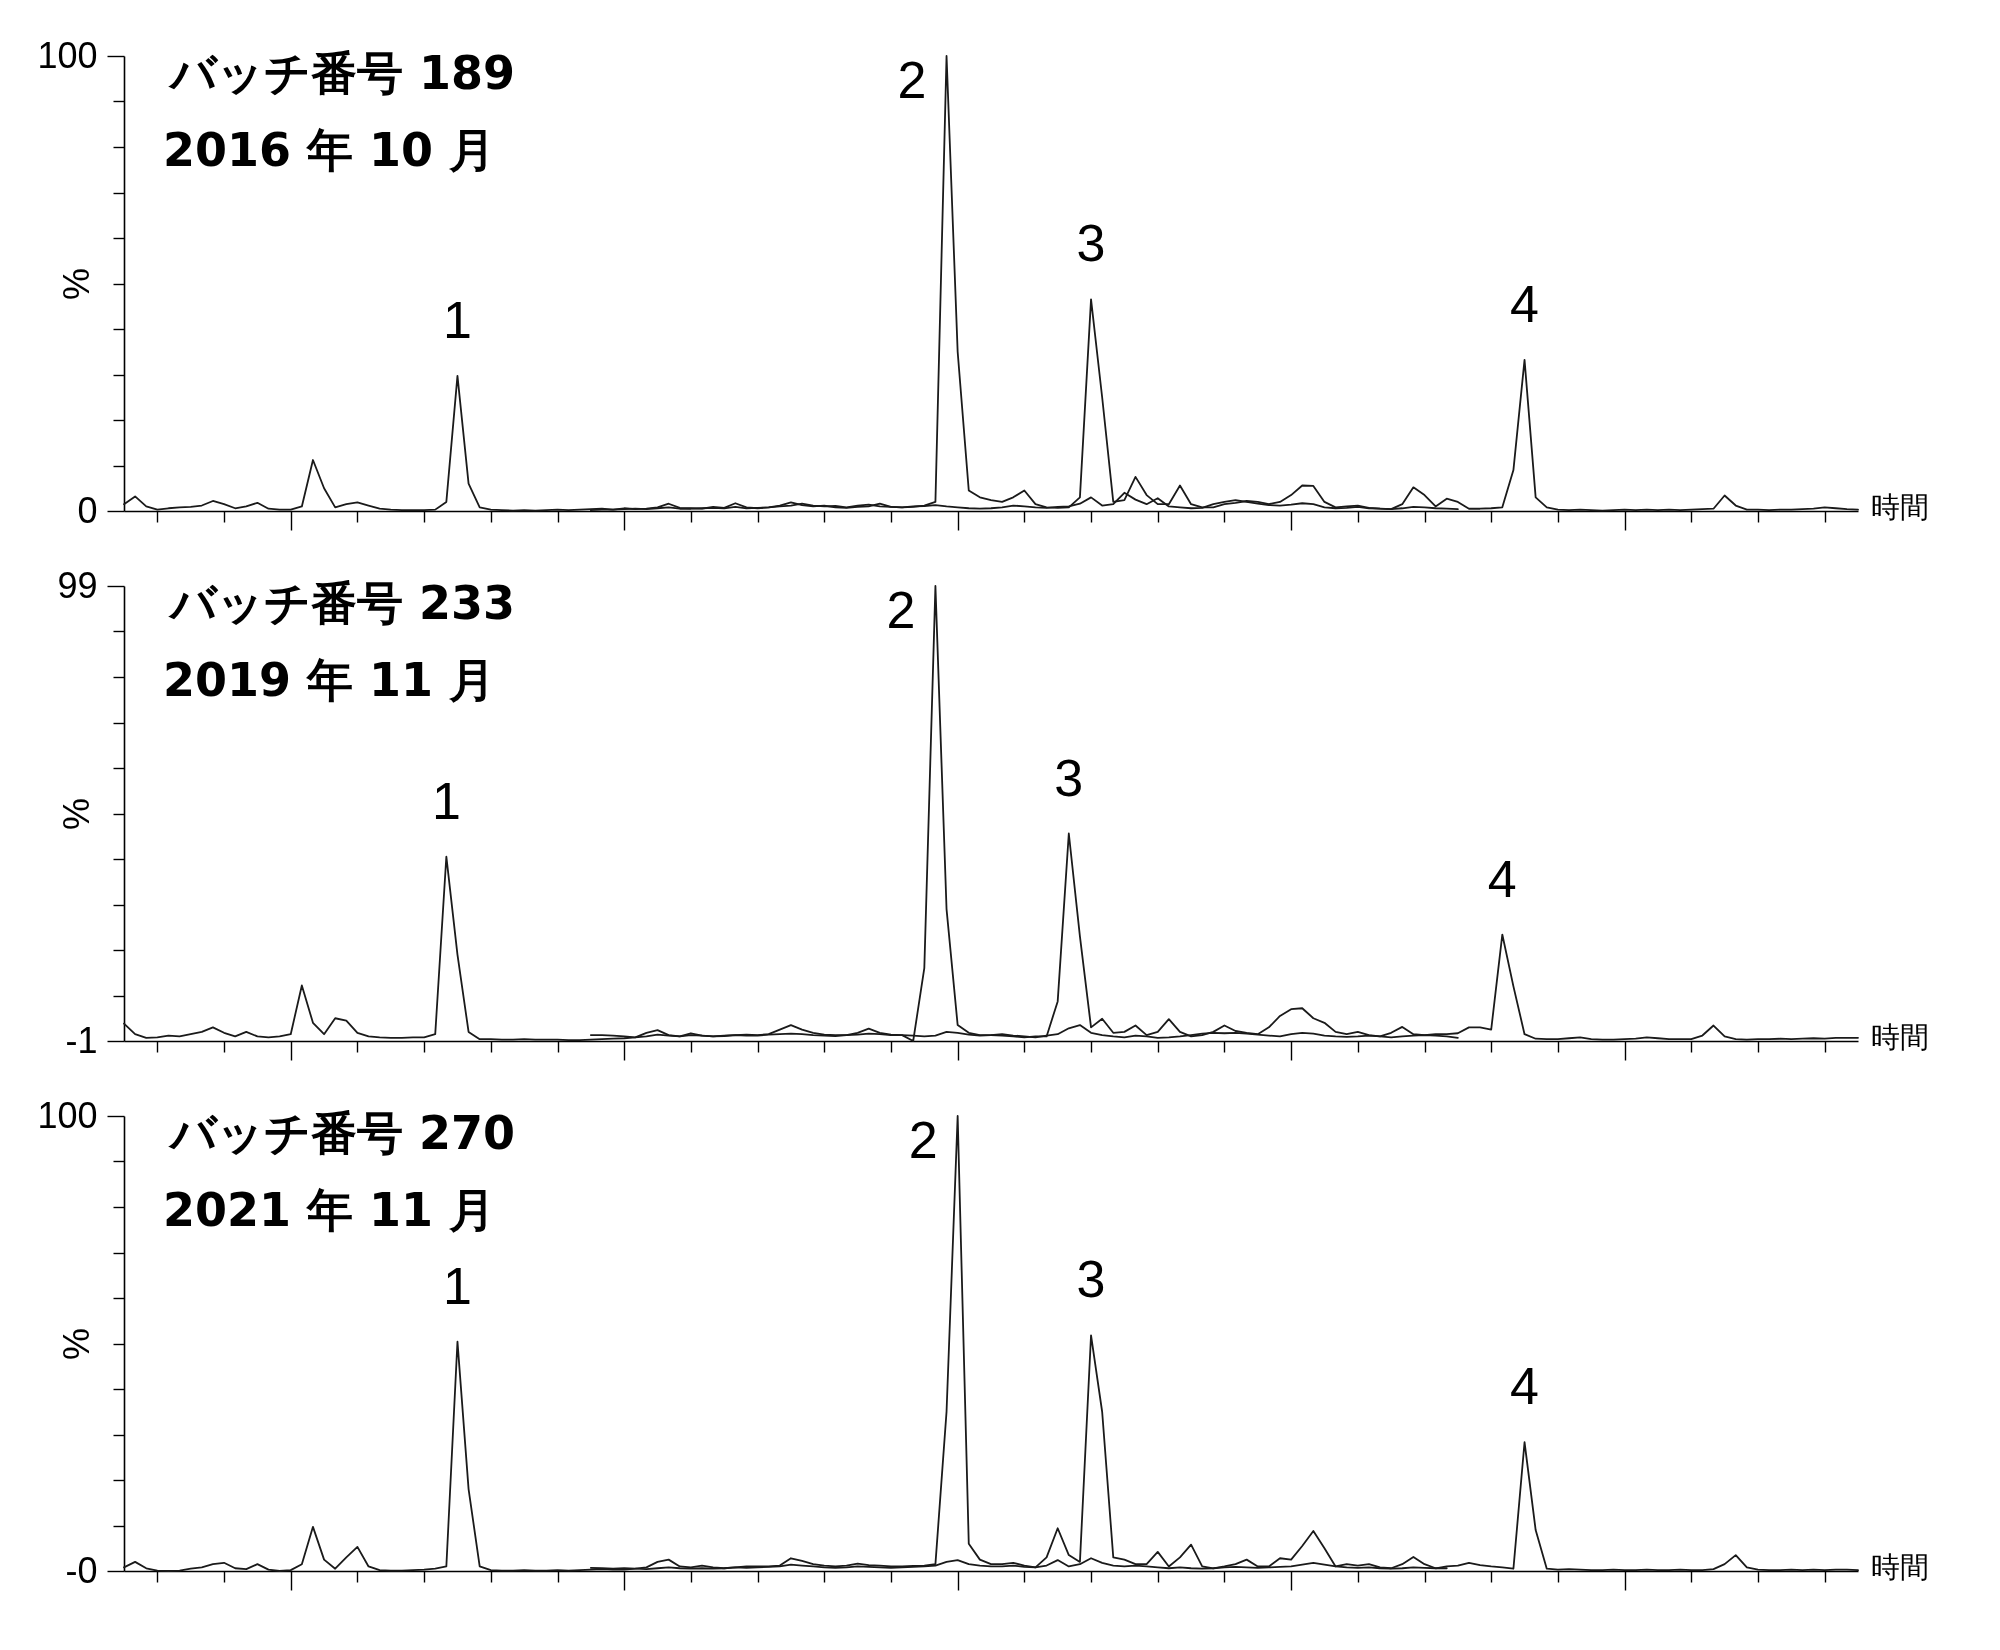 The width and height of the screenshot is (2000, 1650). Describe the element at coordinates (81, 1040) in the screenshot. I see `y-tick-label: -1` at that location.